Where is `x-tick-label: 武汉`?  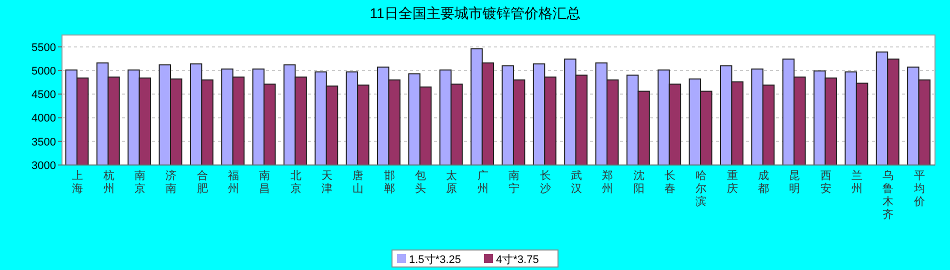
x-tick-label: 武汉 is located at coordinates (576, 182).